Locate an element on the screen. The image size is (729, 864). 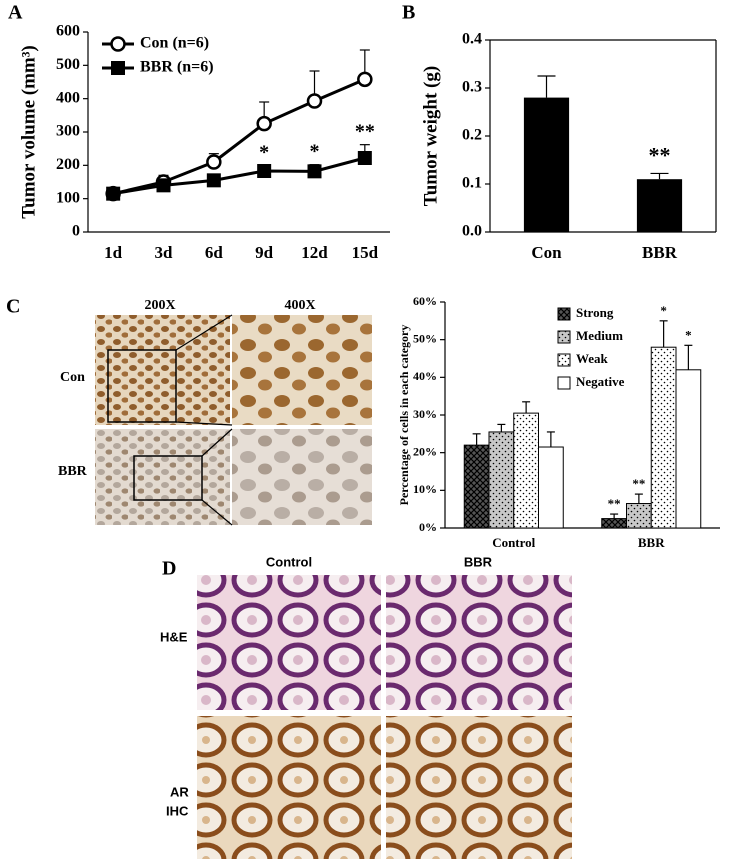
y-tick-label: 300 is located at coordinates (68, 131).